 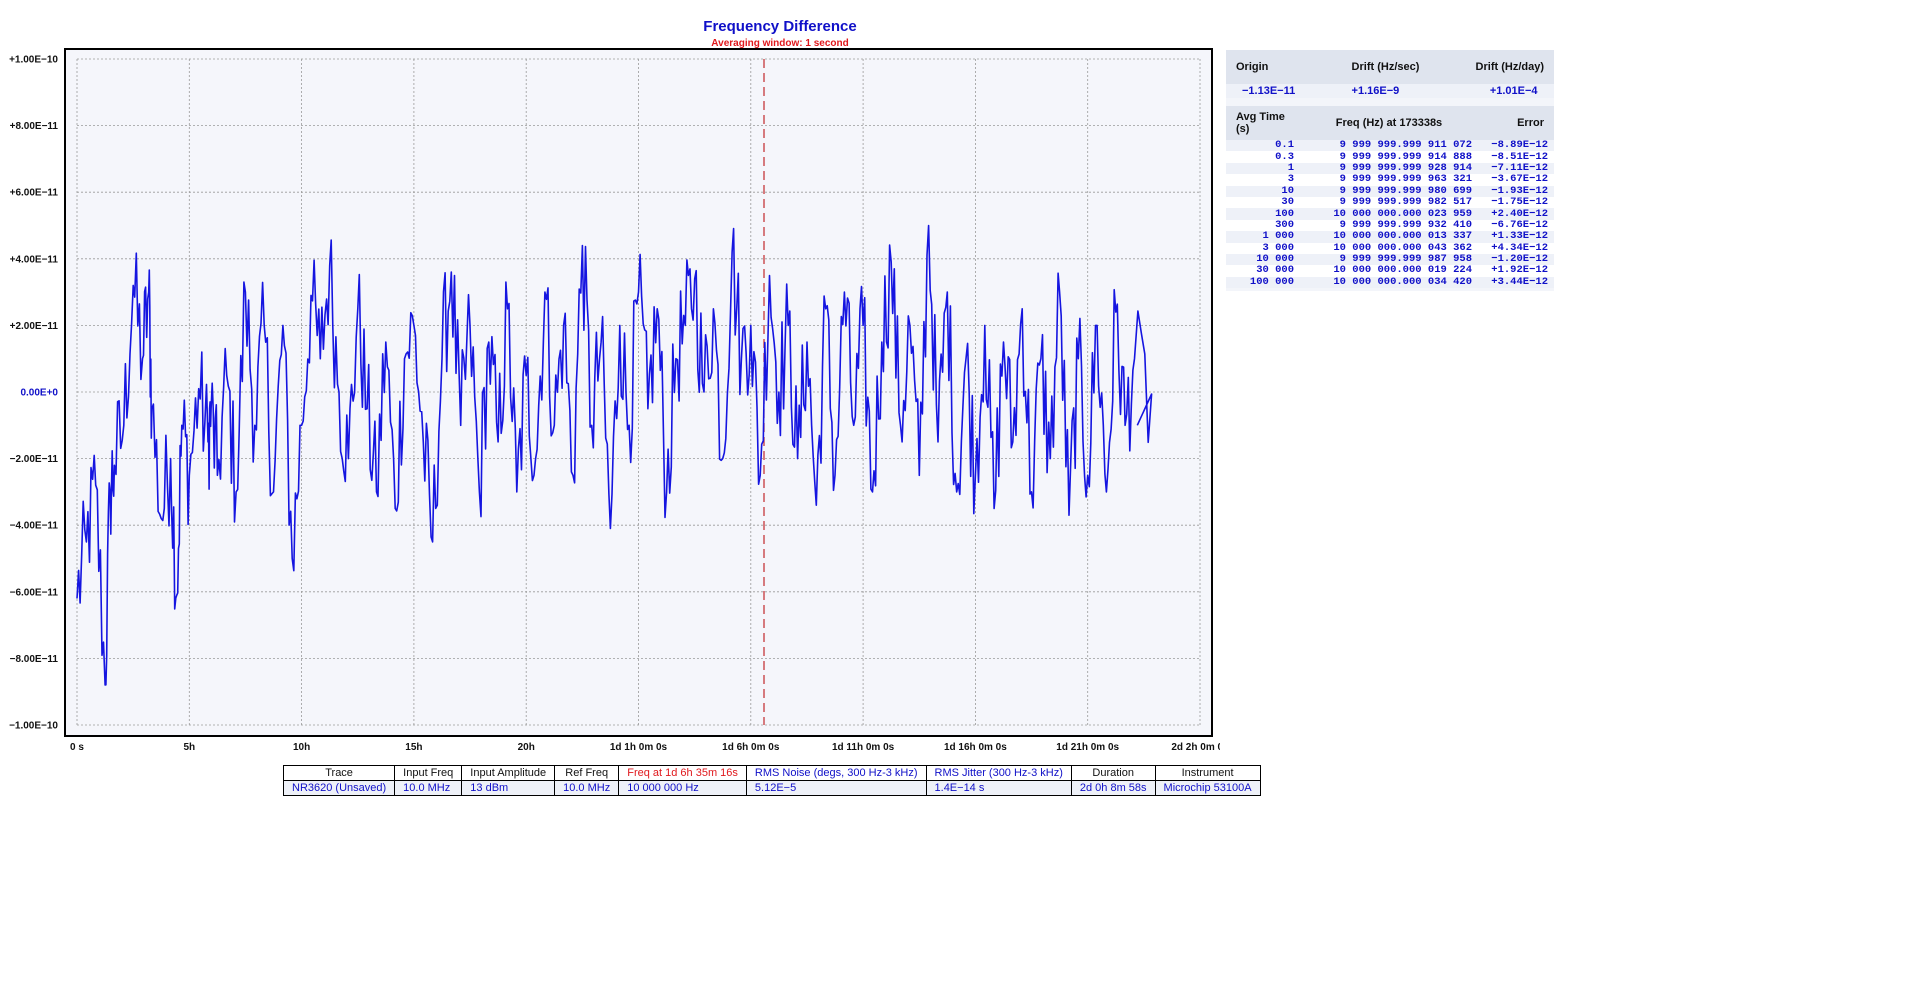 What do you see at coordinates (1370, 67) in the screenshot?
I see `drift-hz-sec-header: Drift (Hz/sec)` at bounding box center [1370, 67].